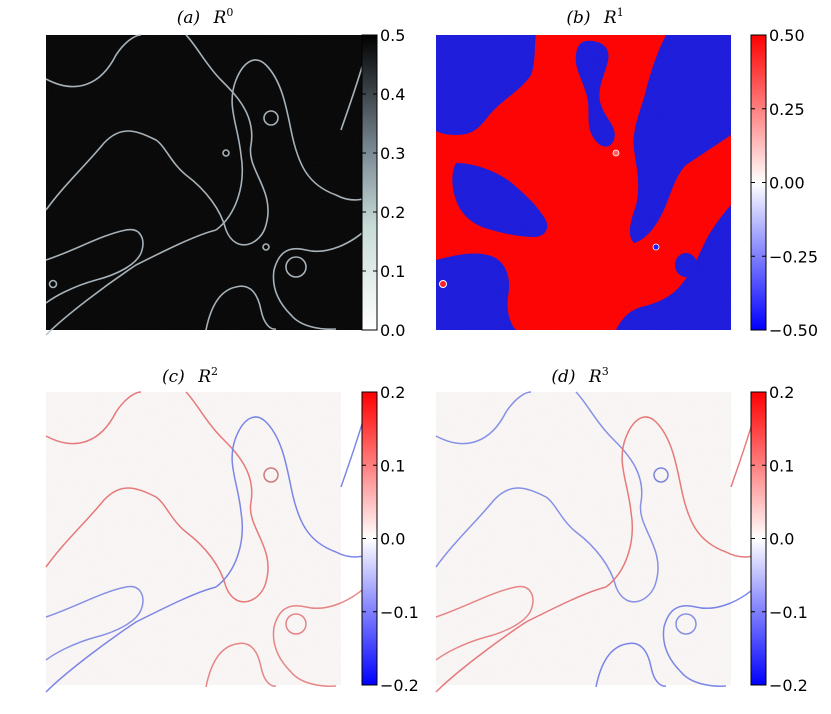 Image resolution: width=831 pixels, height=714 pixels. What do you see at coordinates (190, 376) in the screenshot?
I see `panel-c-title: (c) R2` at bounding box center [190, 376].